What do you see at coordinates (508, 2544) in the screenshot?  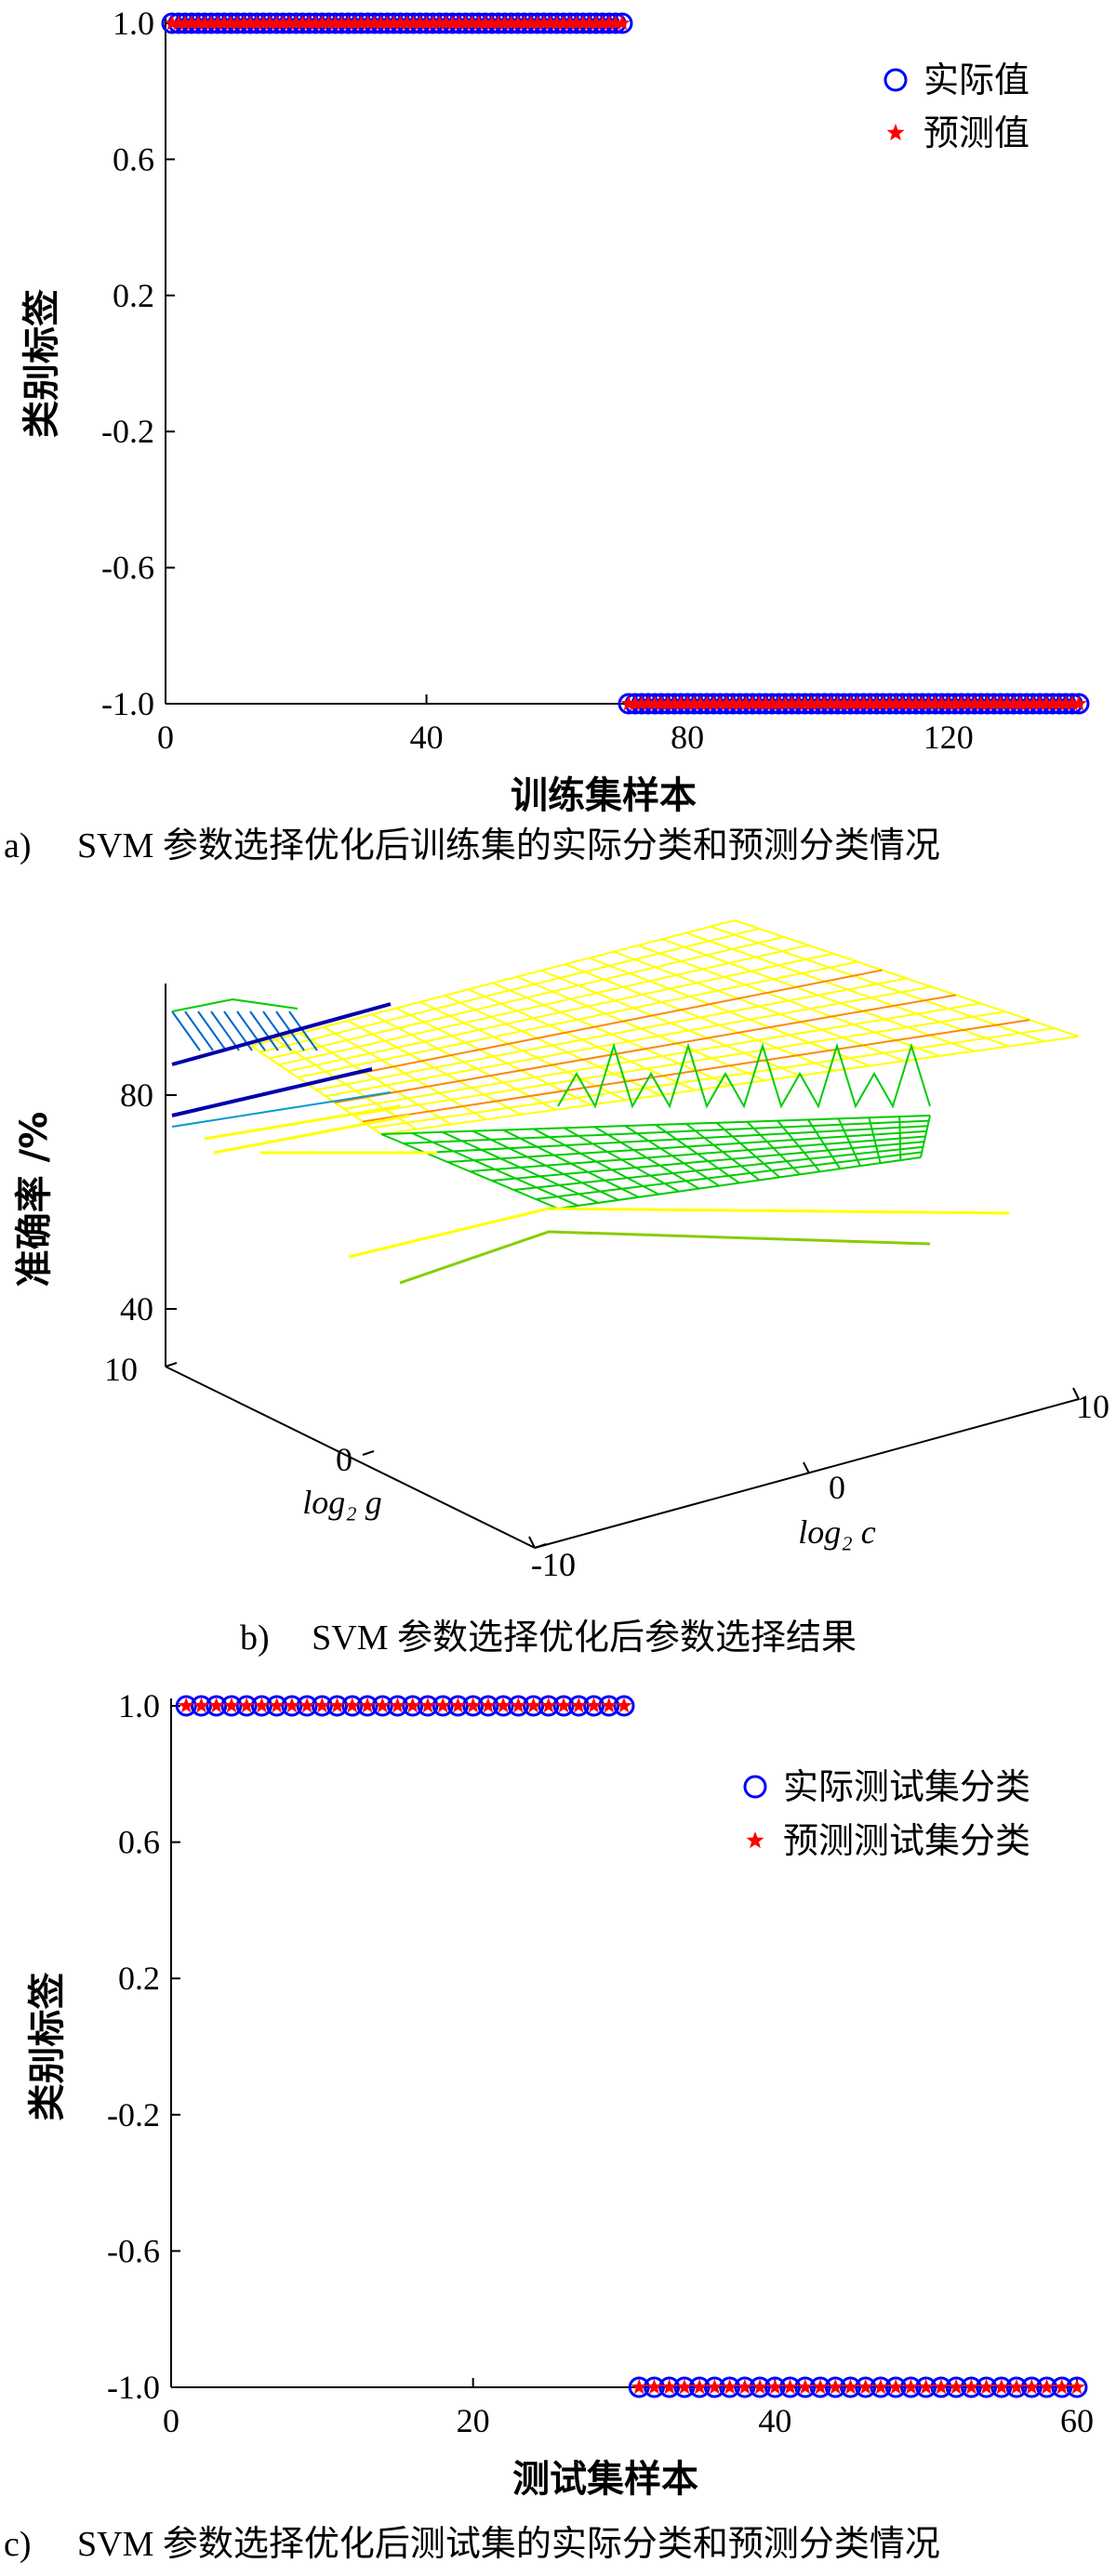 I see `caption-c-text: SVM 参数选择优化后测试集的实际分类和预测分类情况` at bounding box center [508, 2544].